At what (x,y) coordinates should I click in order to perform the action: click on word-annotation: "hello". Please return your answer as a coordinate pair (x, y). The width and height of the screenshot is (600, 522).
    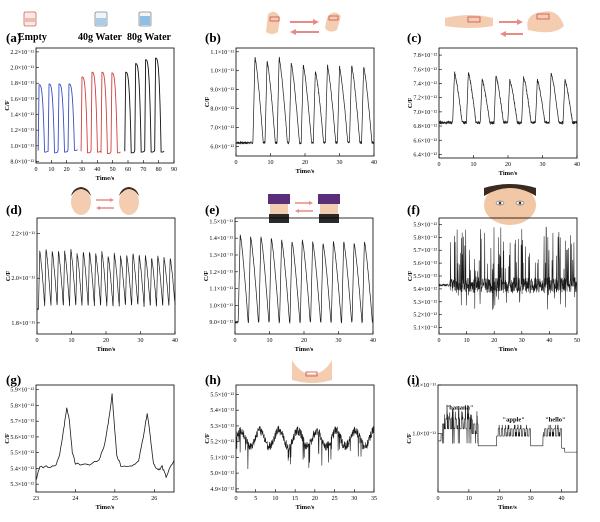
    Looking at the image, I should click on (555, 419).